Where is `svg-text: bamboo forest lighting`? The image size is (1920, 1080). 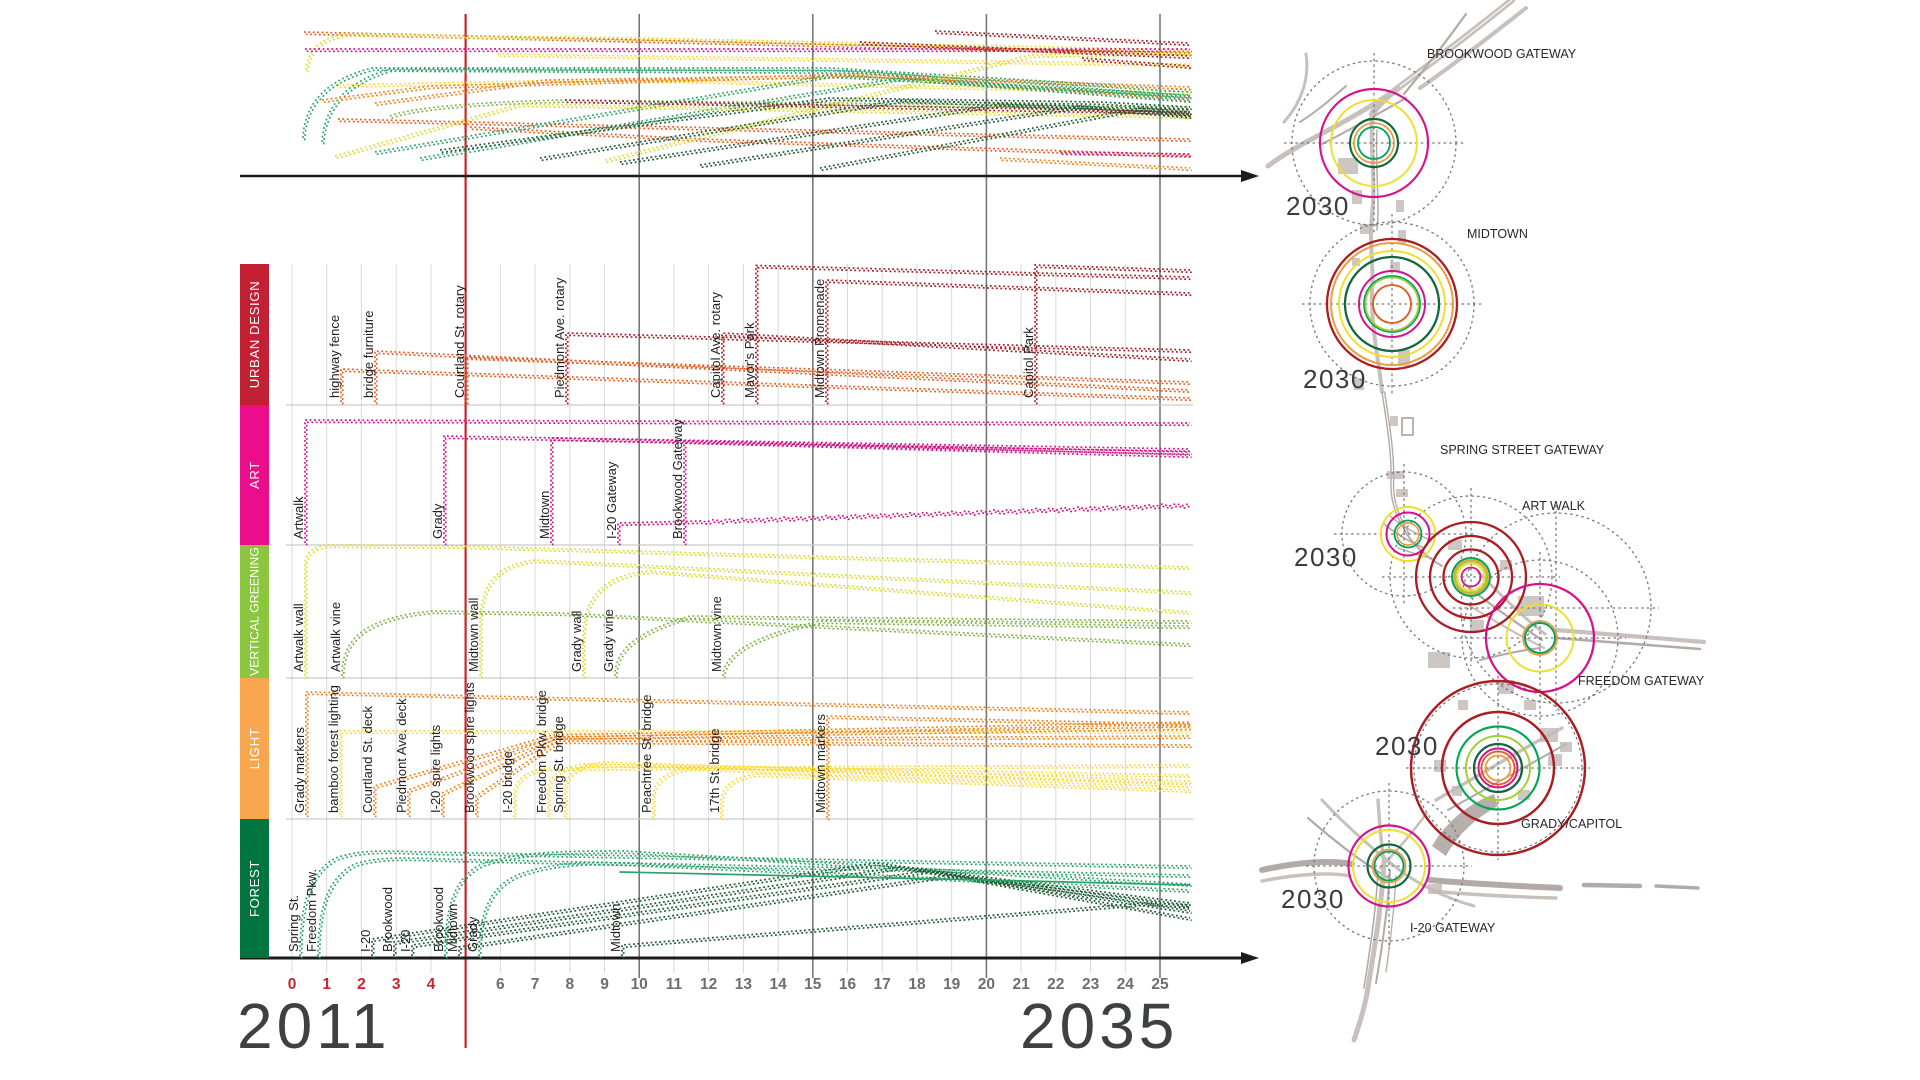
svg-text: bamboo forest lighting is located at coordinates (333, 749).